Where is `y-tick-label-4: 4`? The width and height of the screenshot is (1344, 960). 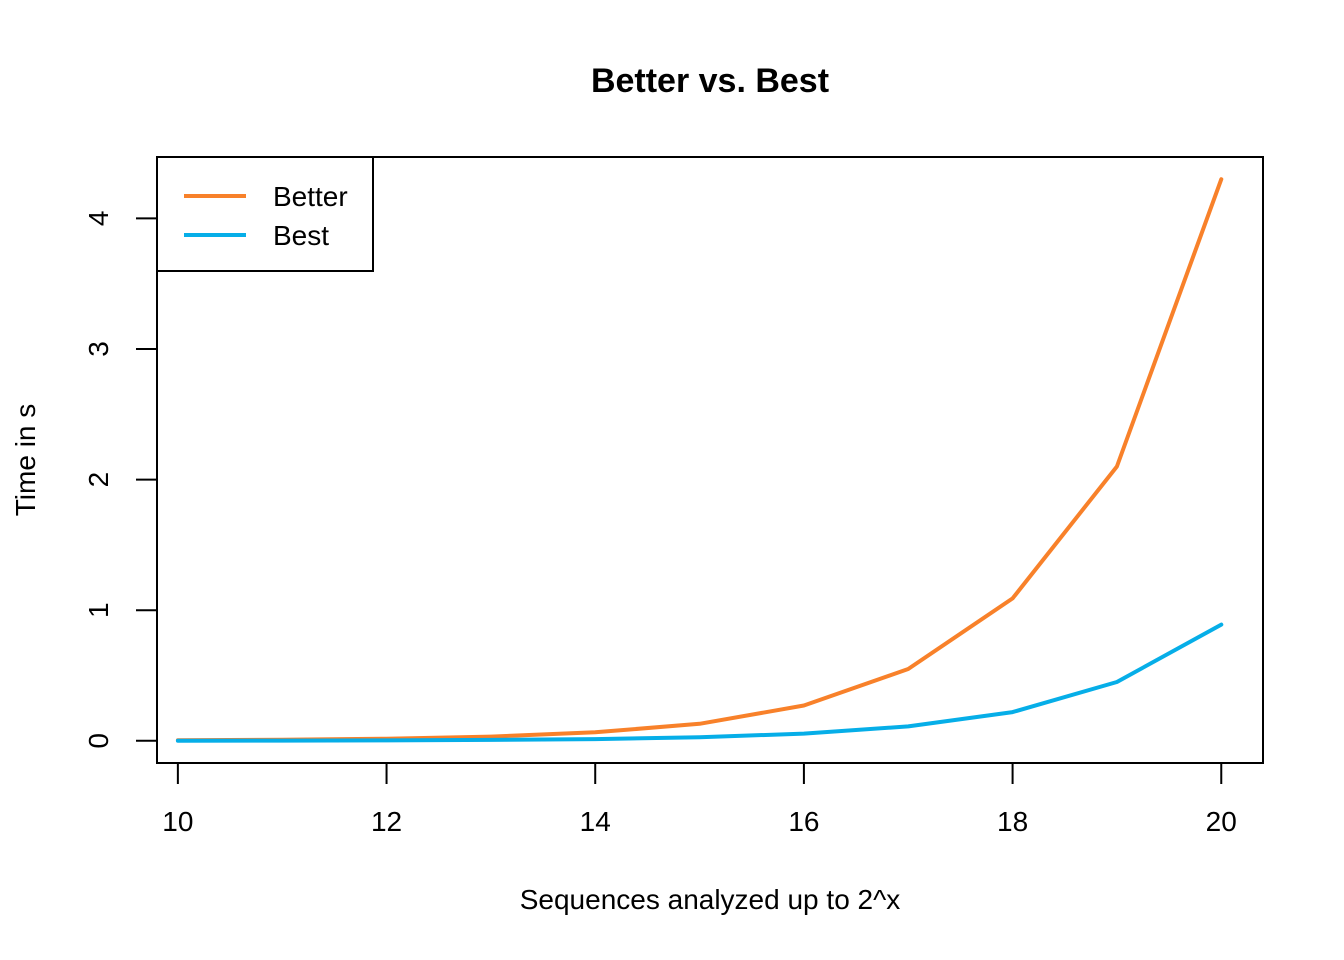 y-tick-label-4: 4 is located at coordinates (98, 219).